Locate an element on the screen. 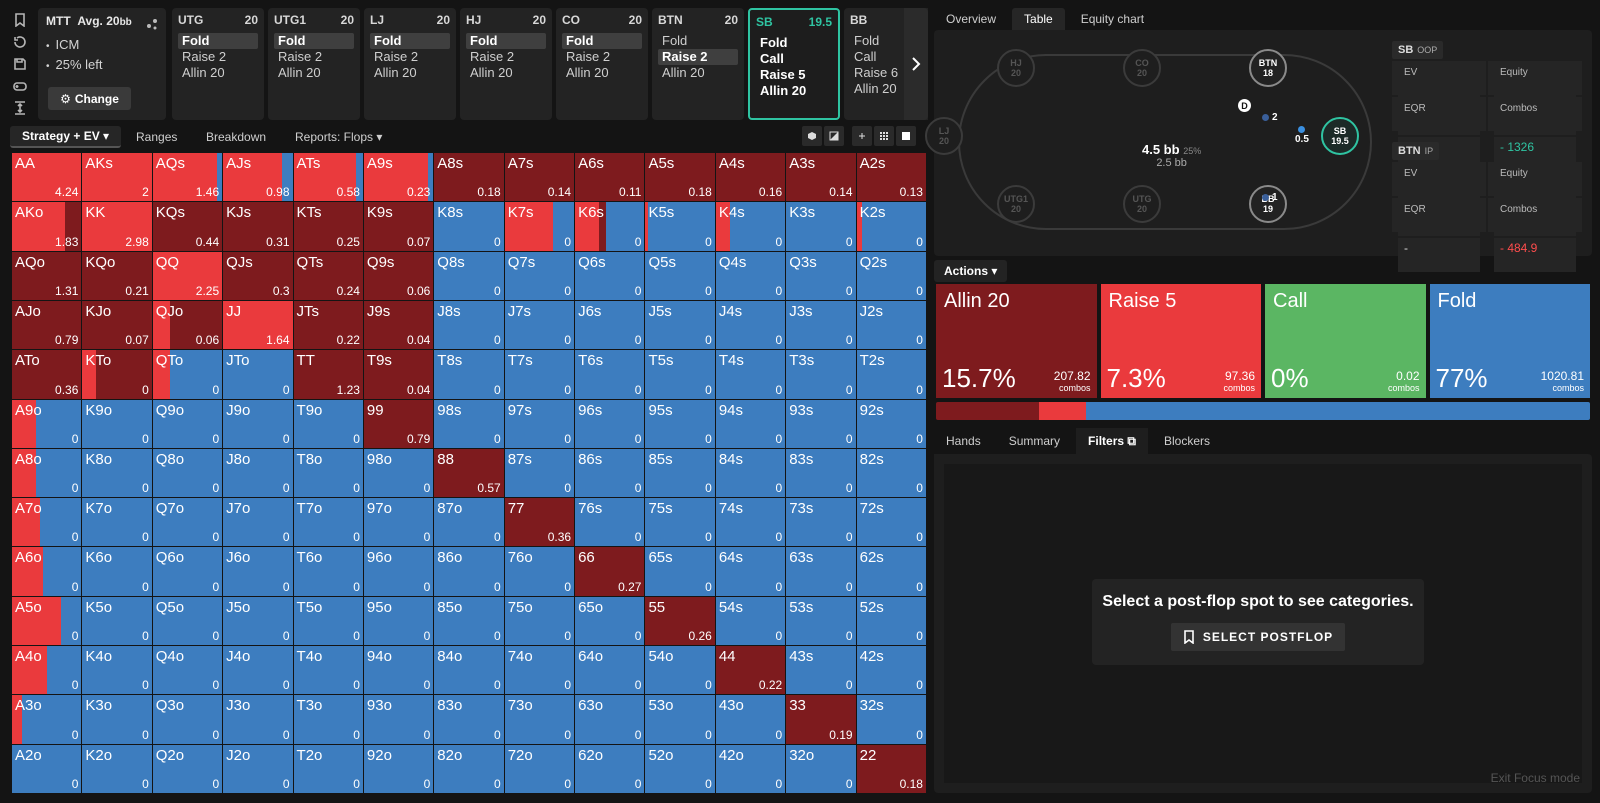 The image size is (1600, 803). hand-cell: J8s 0 is located at coordinates (469, 325).